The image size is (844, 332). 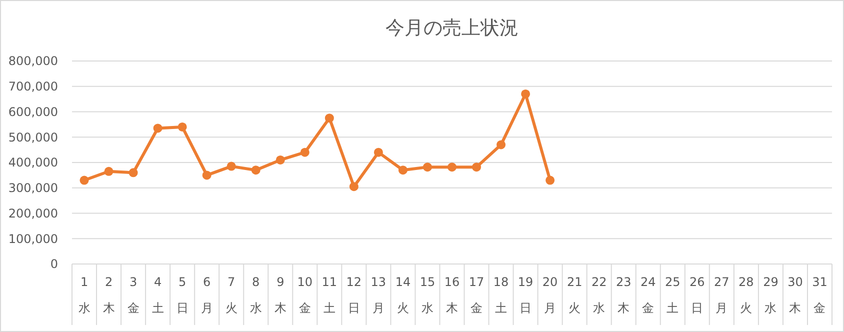 What do you see at coordinates (476, 295) in the screenshot?
I see `x-tick-label: 17 金` at bounding box center [476, 295].